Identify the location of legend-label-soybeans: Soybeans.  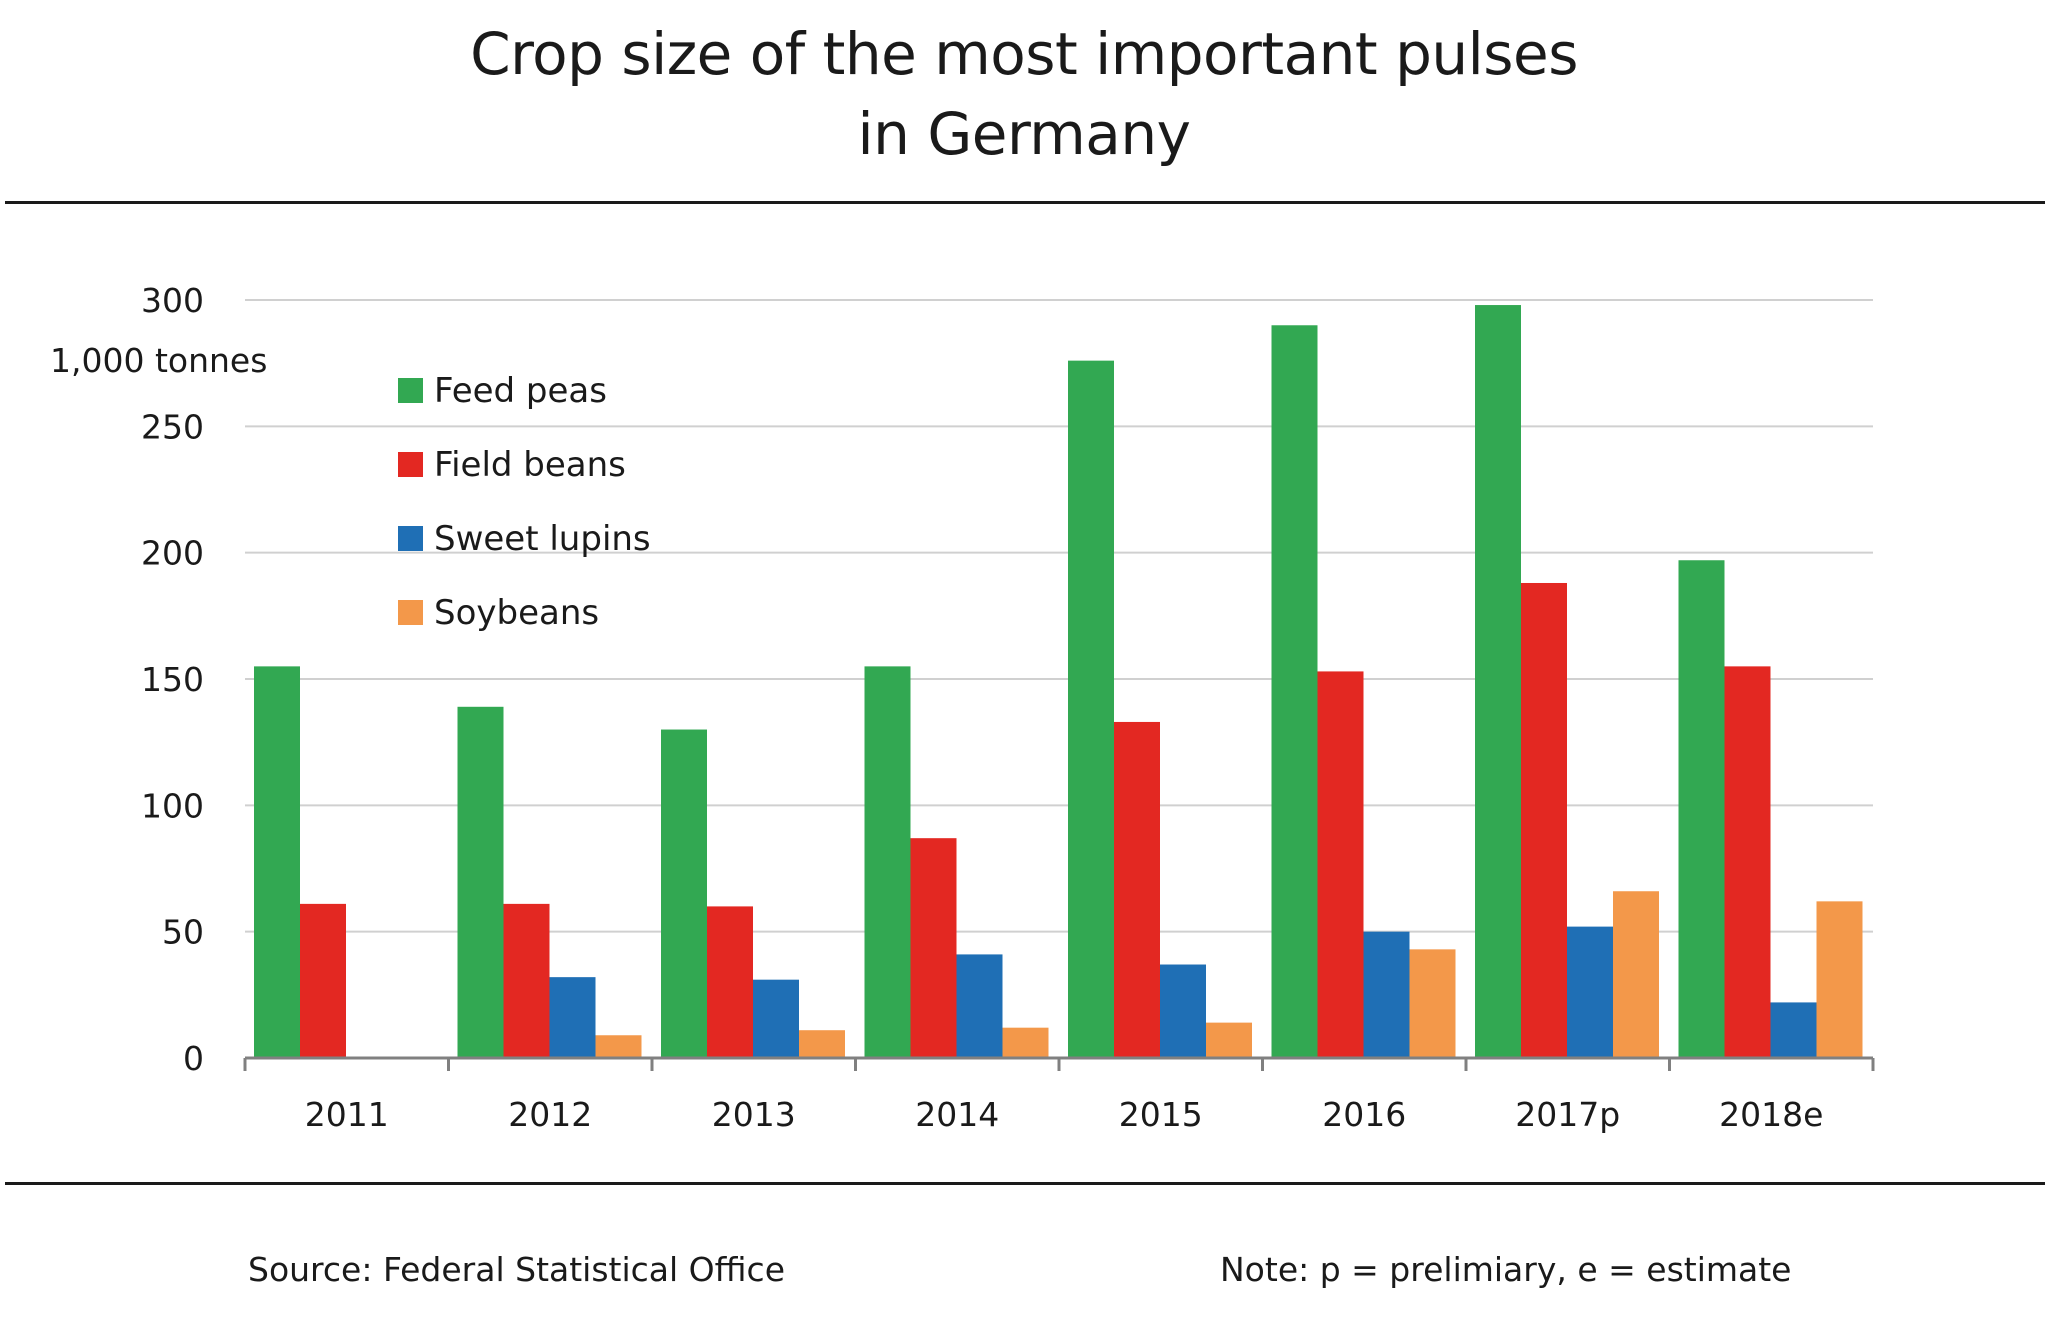
(516, 613).